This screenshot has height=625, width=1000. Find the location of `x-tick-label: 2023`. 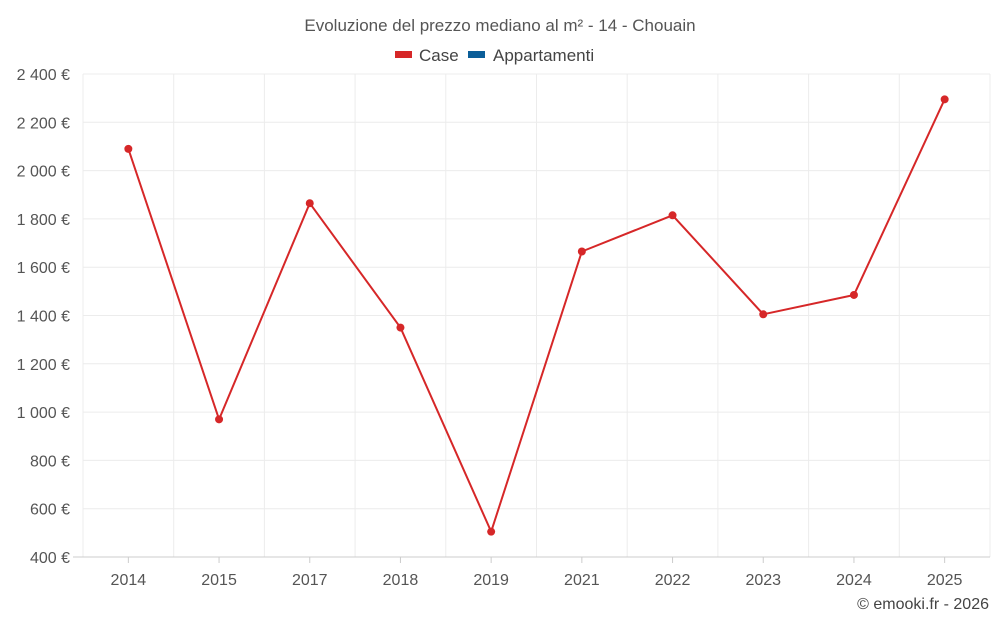

x-tick-label: 2023 is located at coordinates (763, 580).